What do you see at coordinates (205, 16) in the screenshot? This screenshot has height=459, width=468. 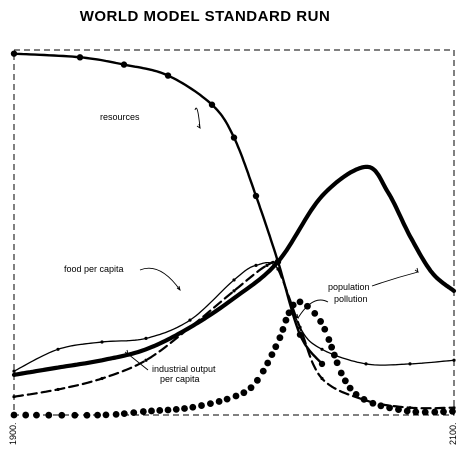 I see `chart-title: WORLD MODEL STANDARD RUN` at bounding box center [205, 16].